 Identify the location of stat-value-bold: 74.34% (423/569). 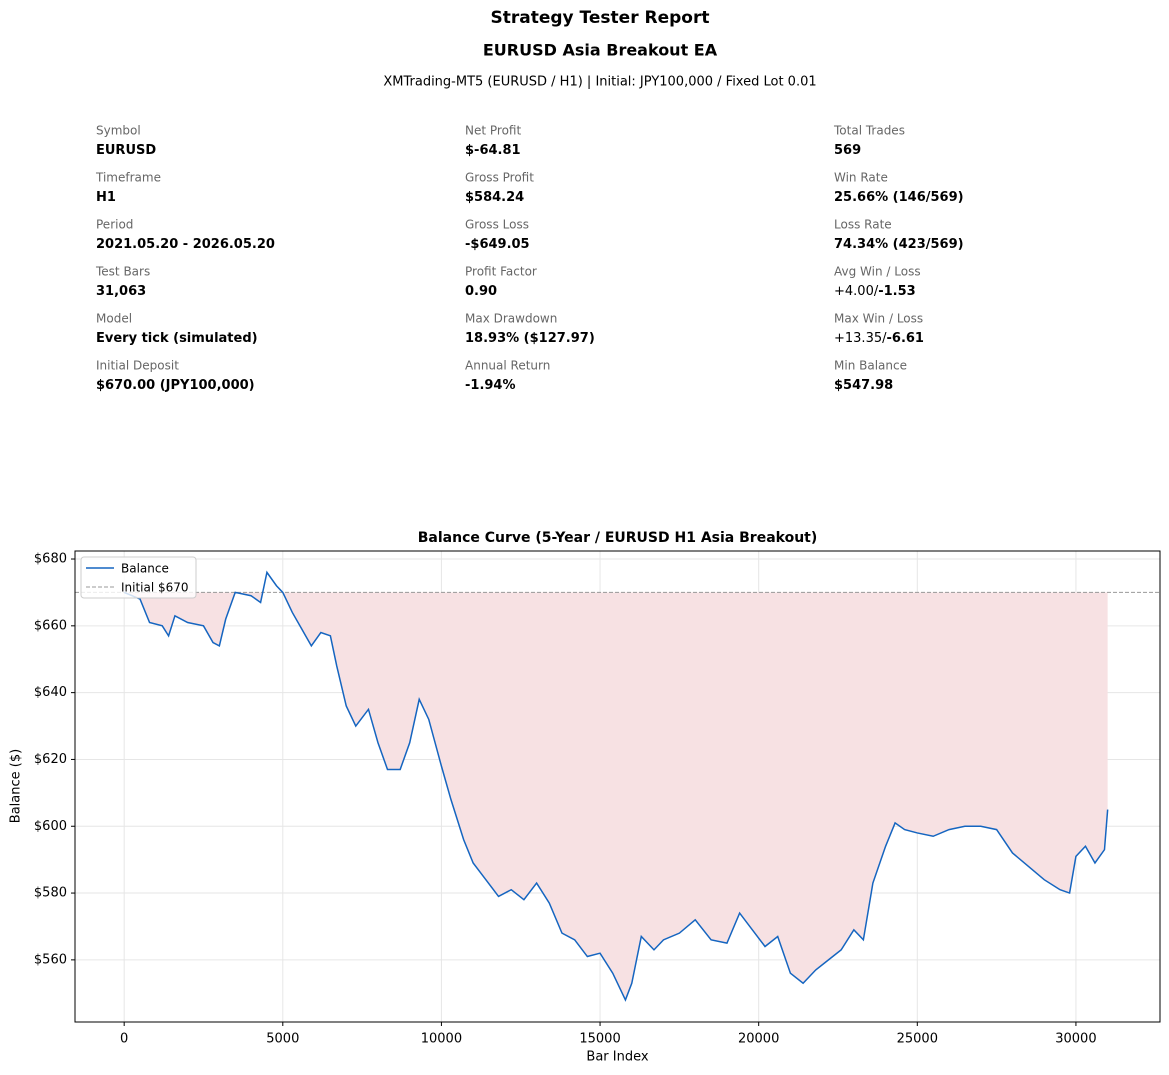
(899, 244).